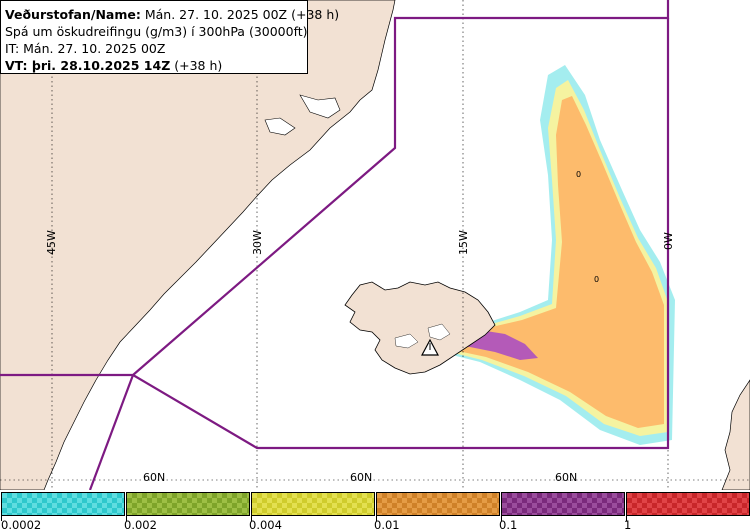 This screenshot has height=532, width=750. What do you see at coordinates (628, 525) in the screenshot?
I see `legend-tick-label: 1` at bounding box center [628, 525].